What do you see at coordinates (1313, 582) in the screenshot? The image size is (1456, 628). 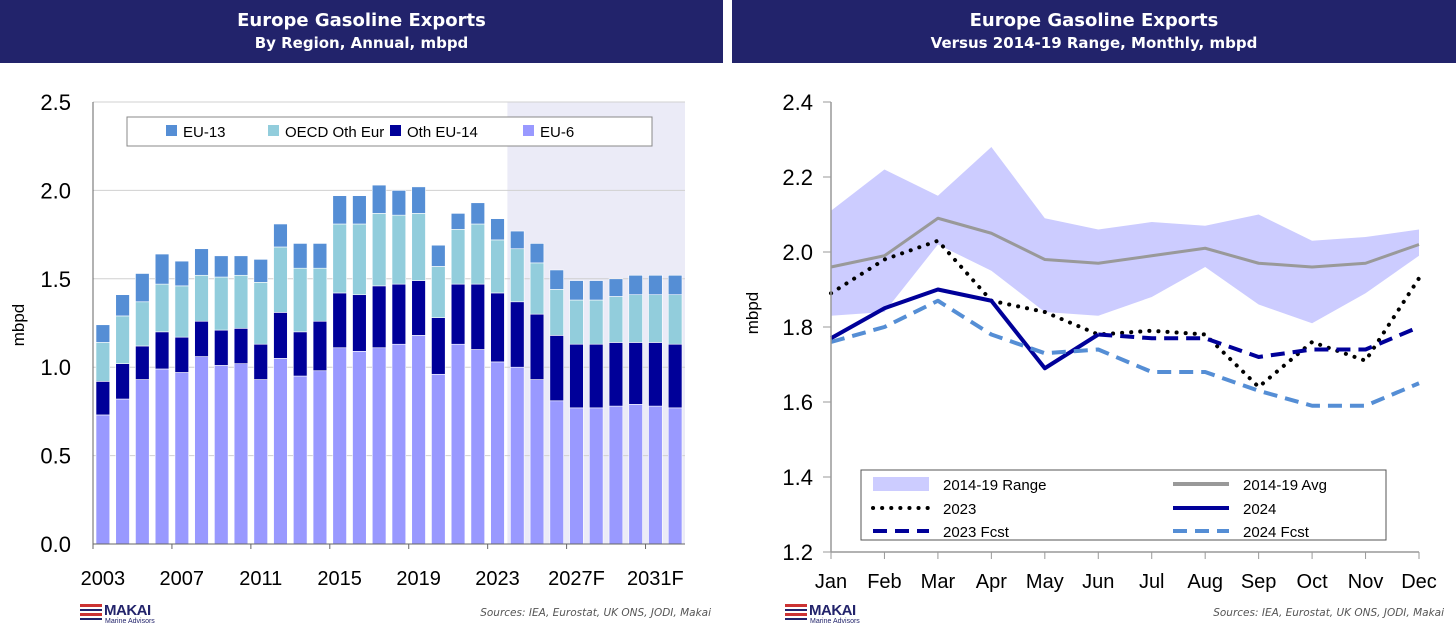 I see `x-tick-label: Oct` at bounding box center [1313, 582].